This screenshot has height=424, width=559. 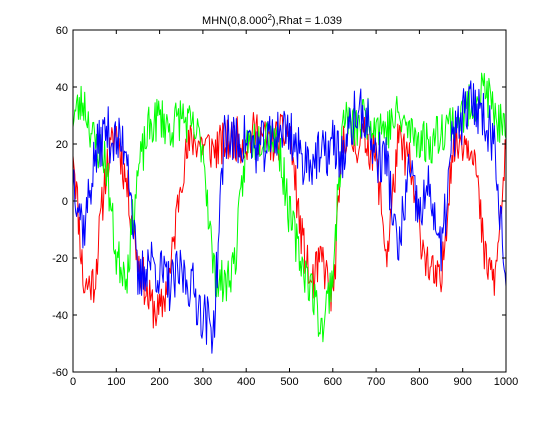 What do you see at coordinates (419, 382) in the screenshot?
I see `x-tick-label: 800` at bounding box center [419, 382].